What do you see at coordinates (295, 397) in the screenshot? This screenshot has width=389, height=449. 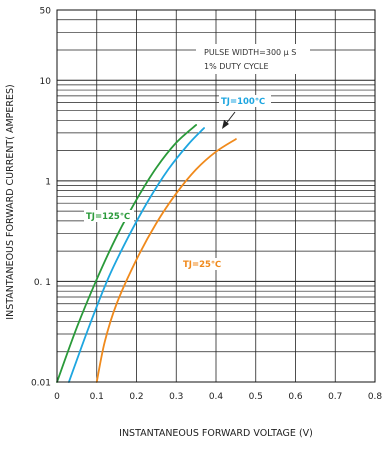 I see `x-tick-label: 0.6` at bounding box center [295, 397].